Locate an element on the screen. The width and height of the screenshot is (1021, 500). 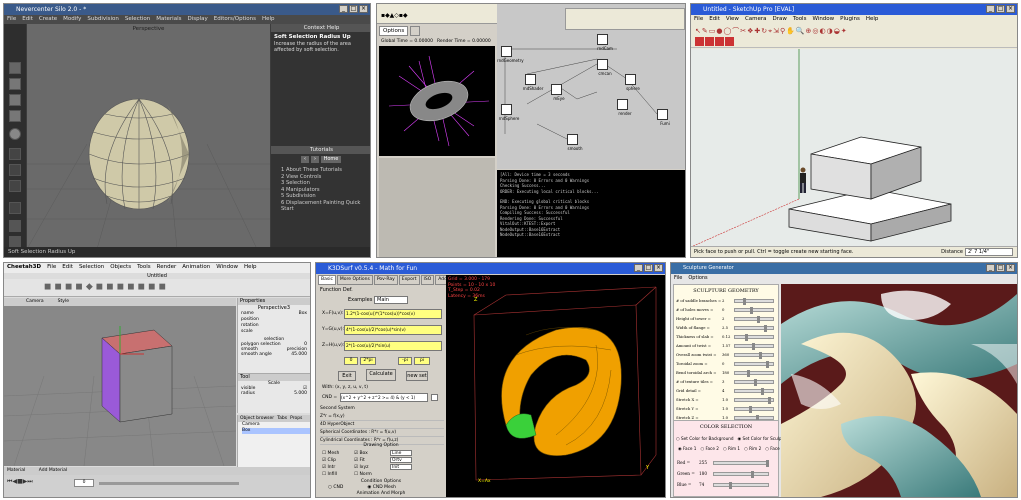
draw-option-checkbox: ☐ Mesh is located at coordinates (331, 453).